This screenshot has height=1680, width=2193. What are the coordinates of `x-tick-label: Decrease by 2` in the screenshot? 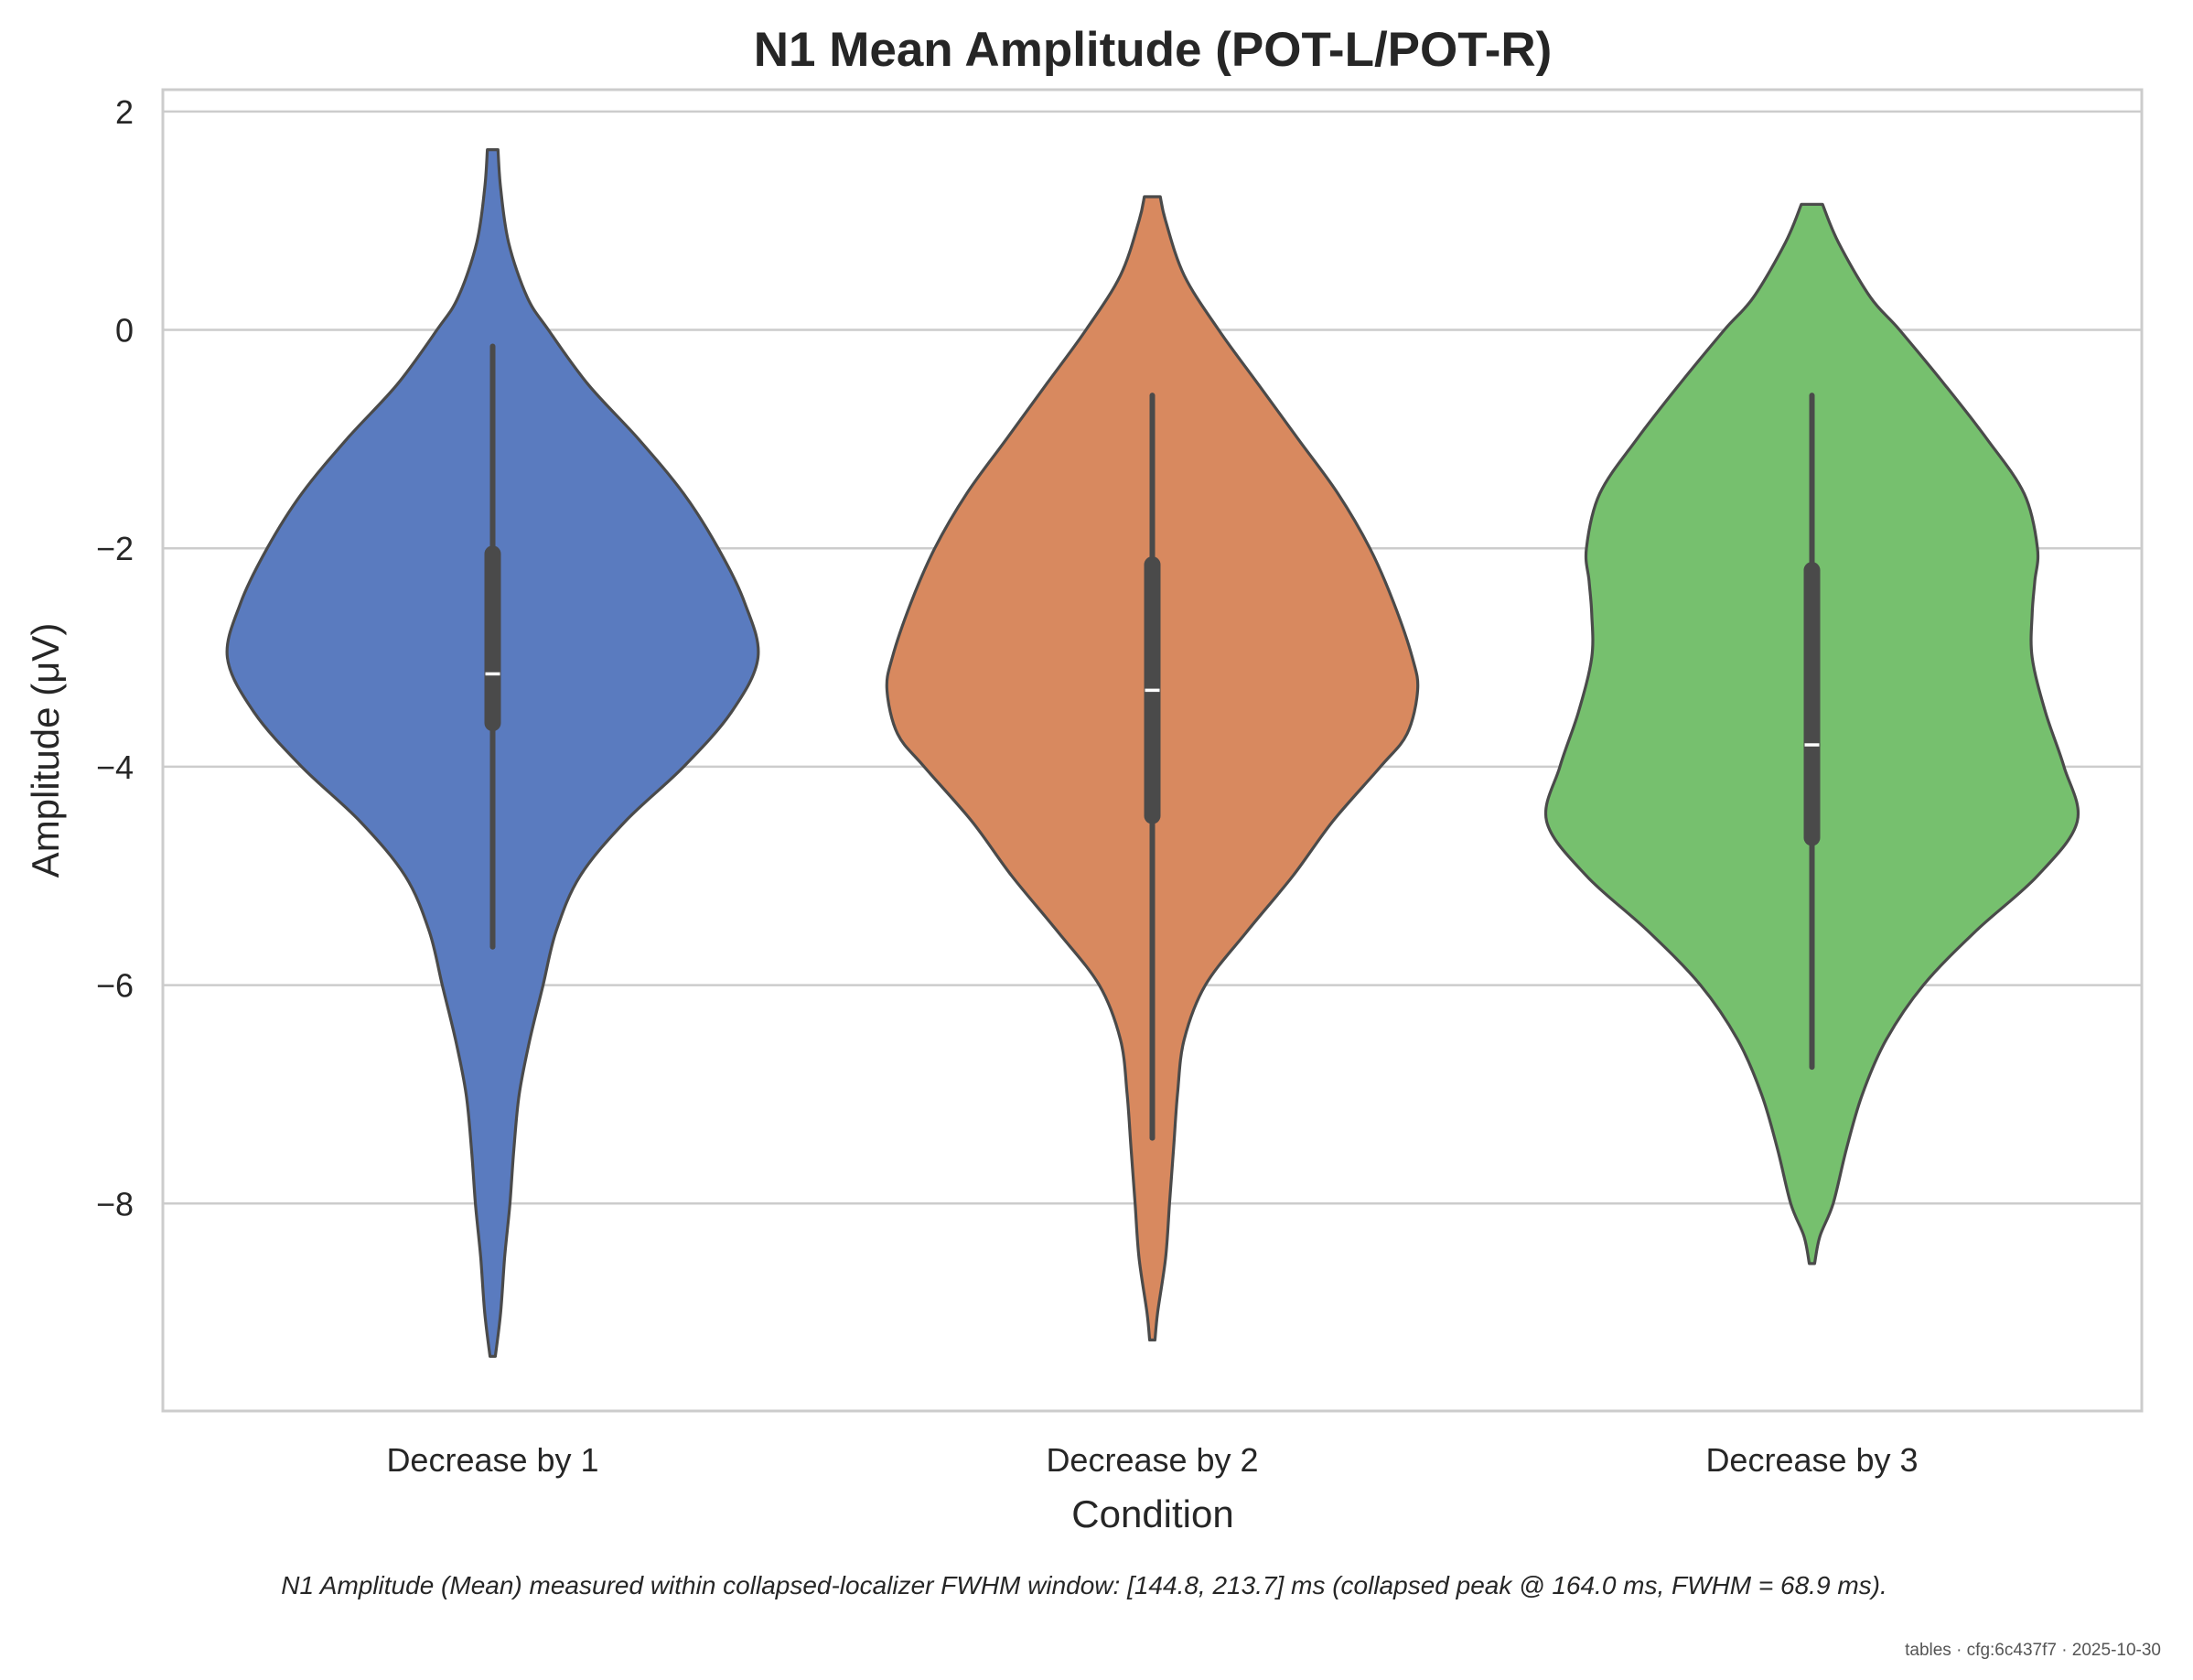 It's located at (1152, 1460).